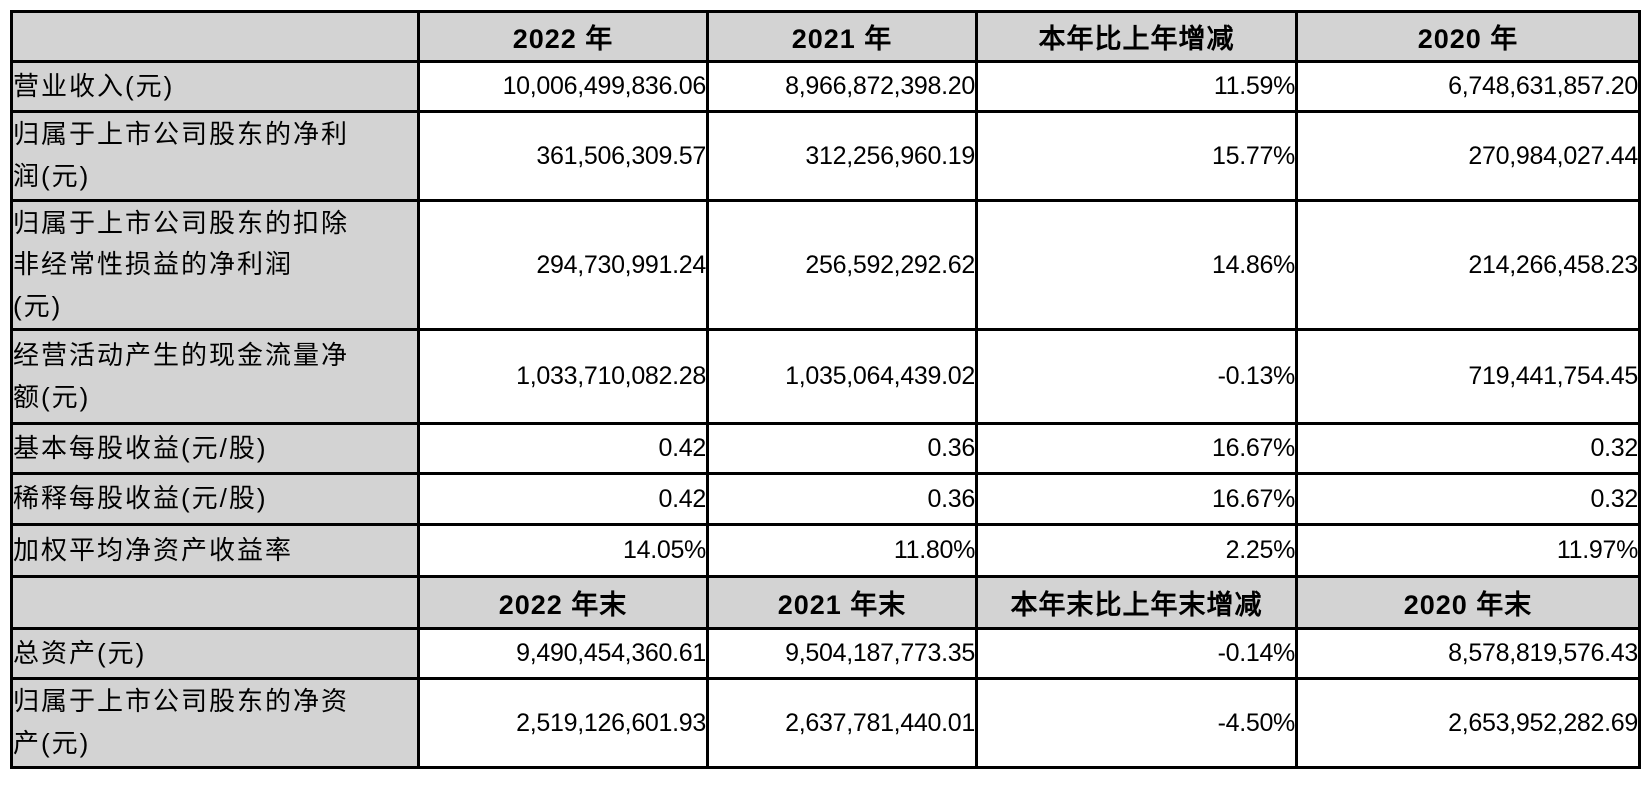 Image resolution: width=1646 pixels, height=810 pixels. Describe the element at coordinates (1136, 550) in the screenshot. I see `cell-value: 2.25%` at that location.